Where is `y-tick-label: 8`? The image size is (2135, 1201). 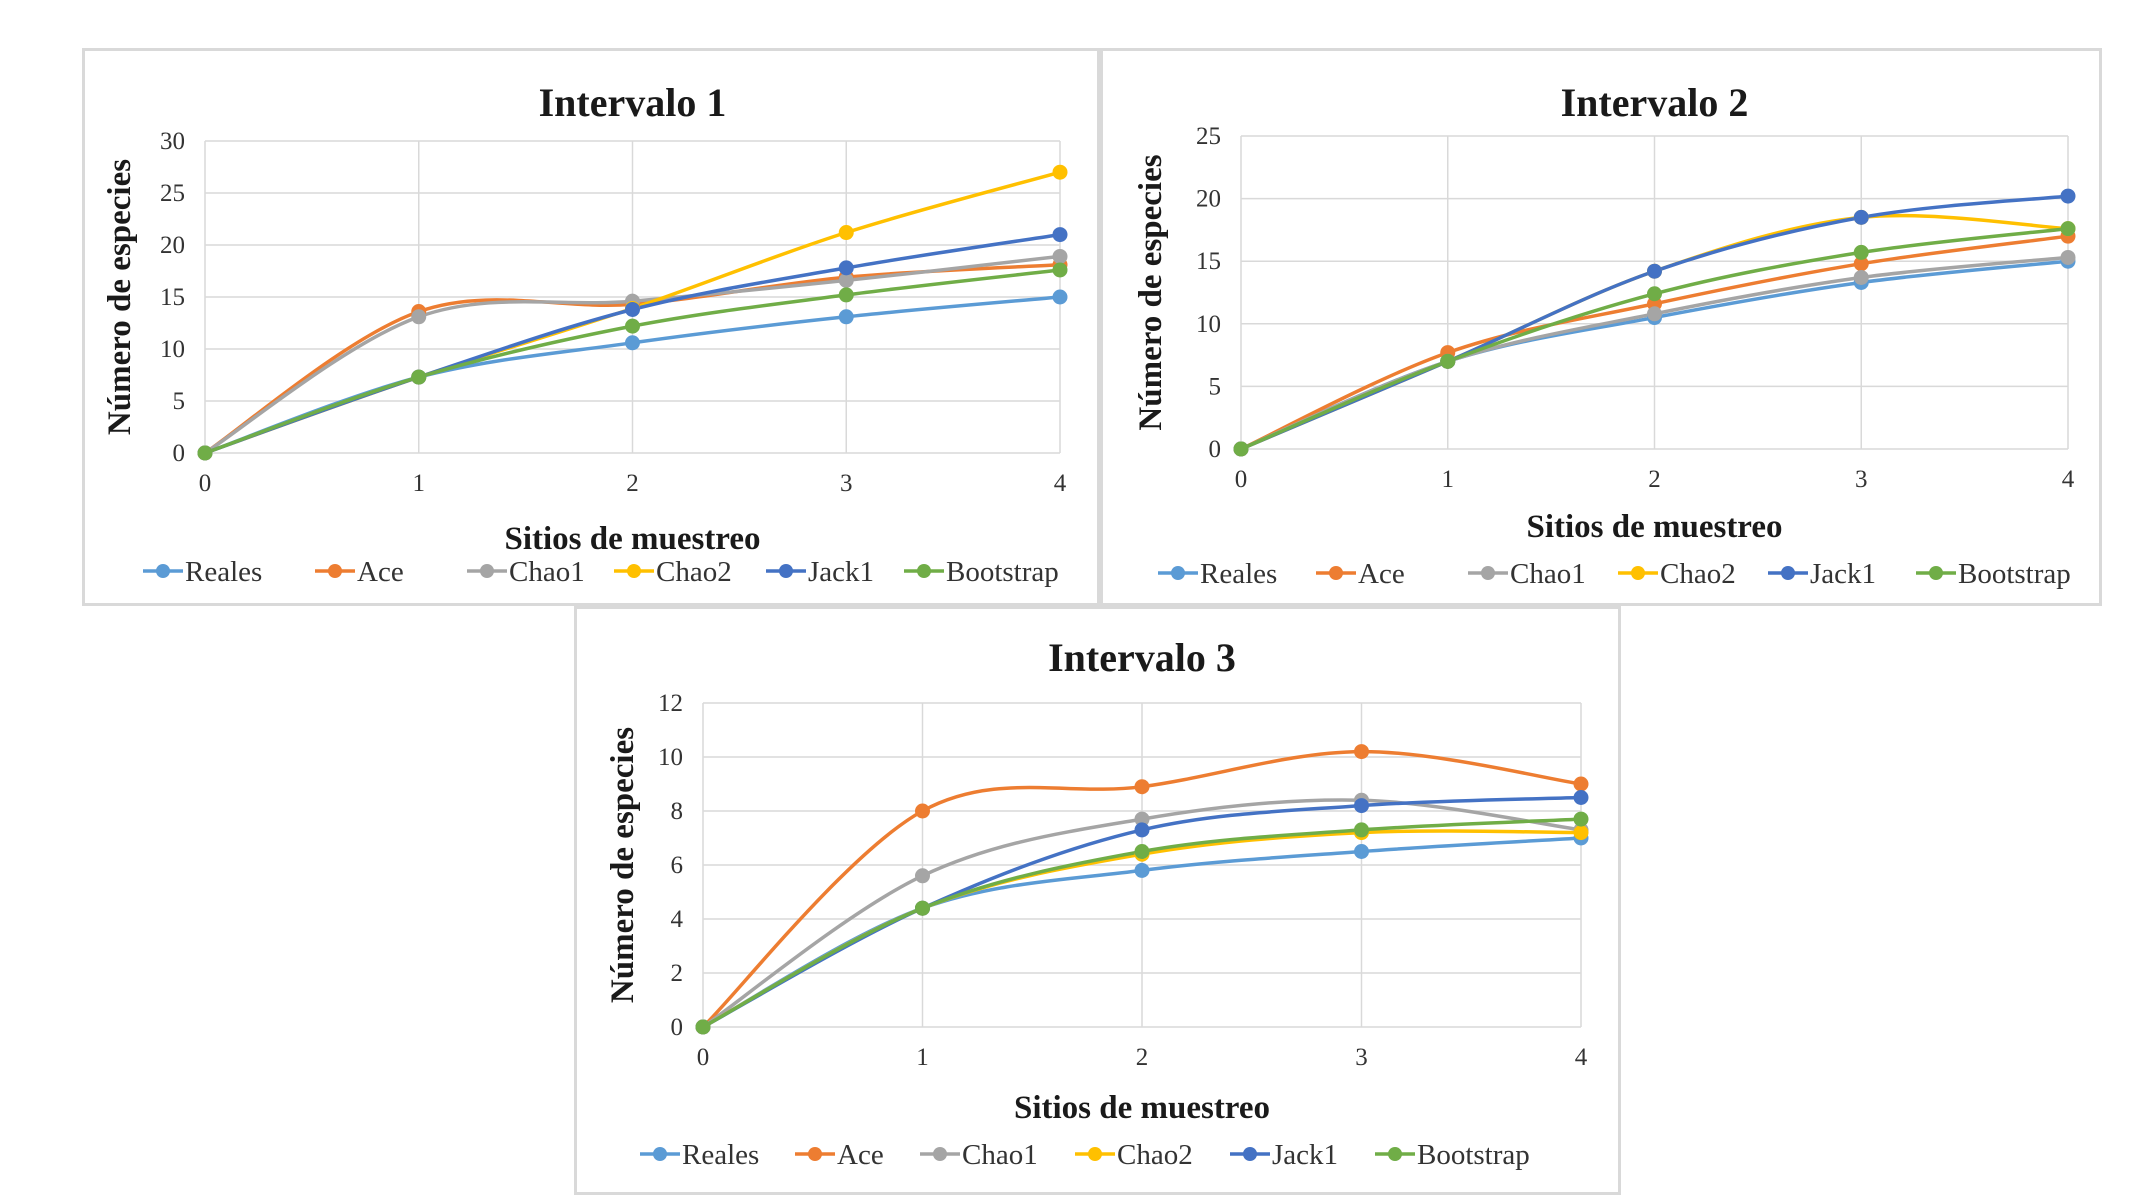
y-tick-label: 8 is located at coordinates (677, 811).